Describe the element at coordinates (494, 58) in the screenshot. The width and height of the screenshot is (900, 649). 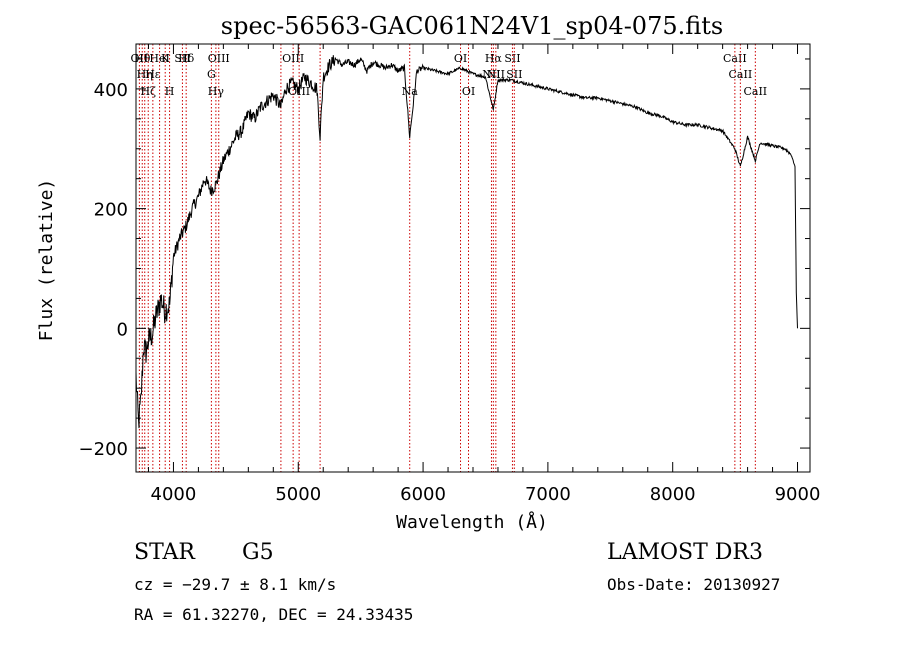
I see `line-label: Hα` at that location.